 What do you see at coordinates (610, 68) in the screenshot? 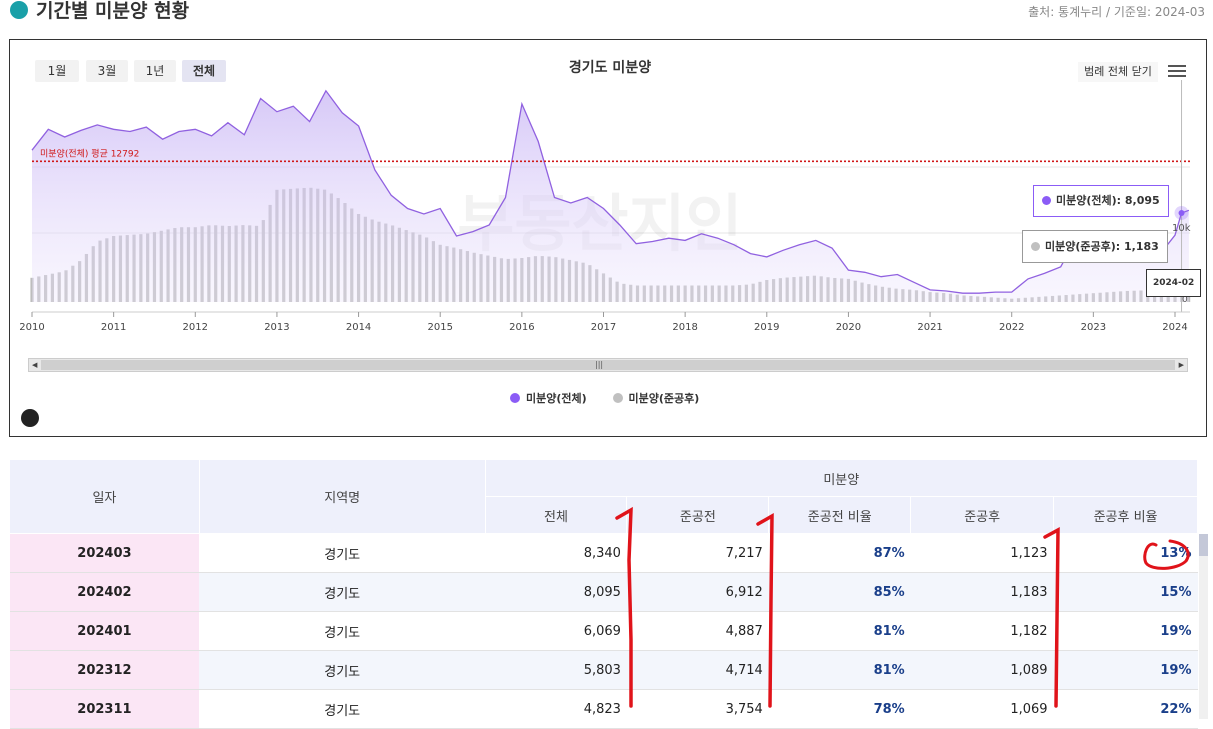
I see `chart-title: 경기도 미분양` at bounding box center [610, 68].